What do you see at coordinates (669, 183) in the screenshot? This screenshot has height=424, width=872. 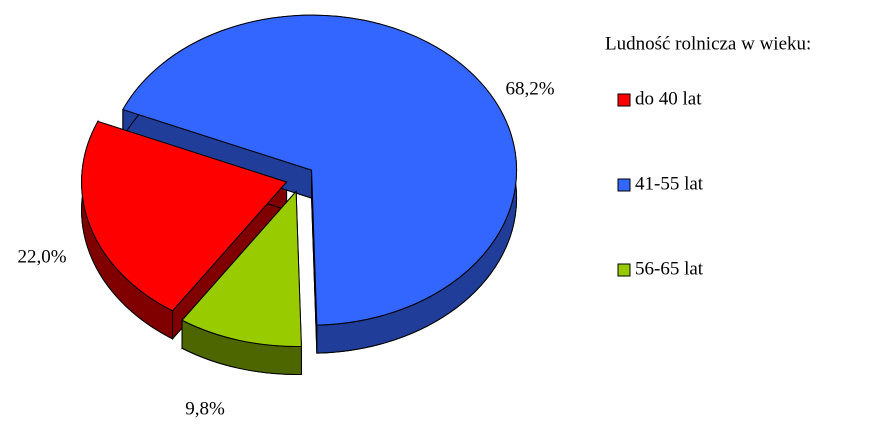 I see `legend-label: 41-55 lat` at bounding box center [669, 183].